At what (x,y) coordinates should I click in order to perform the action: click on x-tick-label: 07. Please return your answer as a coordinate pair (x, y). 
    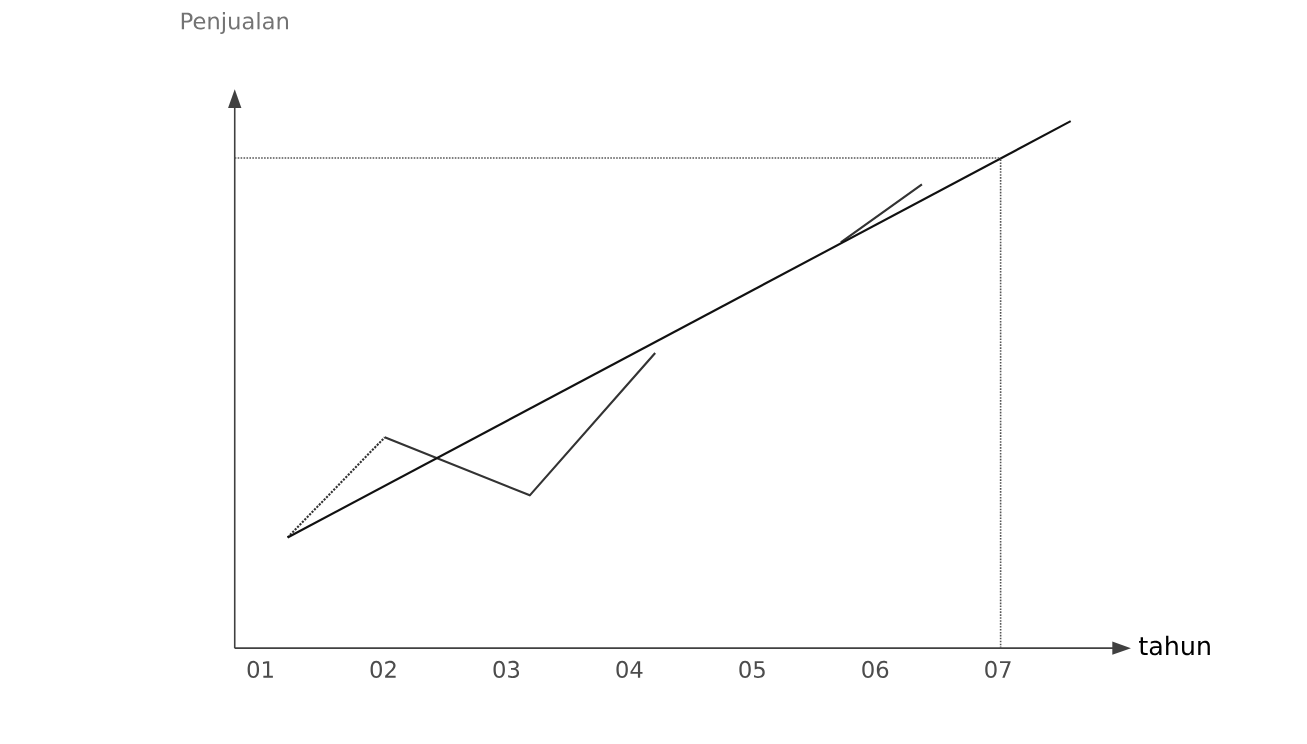
    Looking at the image, I should click on (998, 669).